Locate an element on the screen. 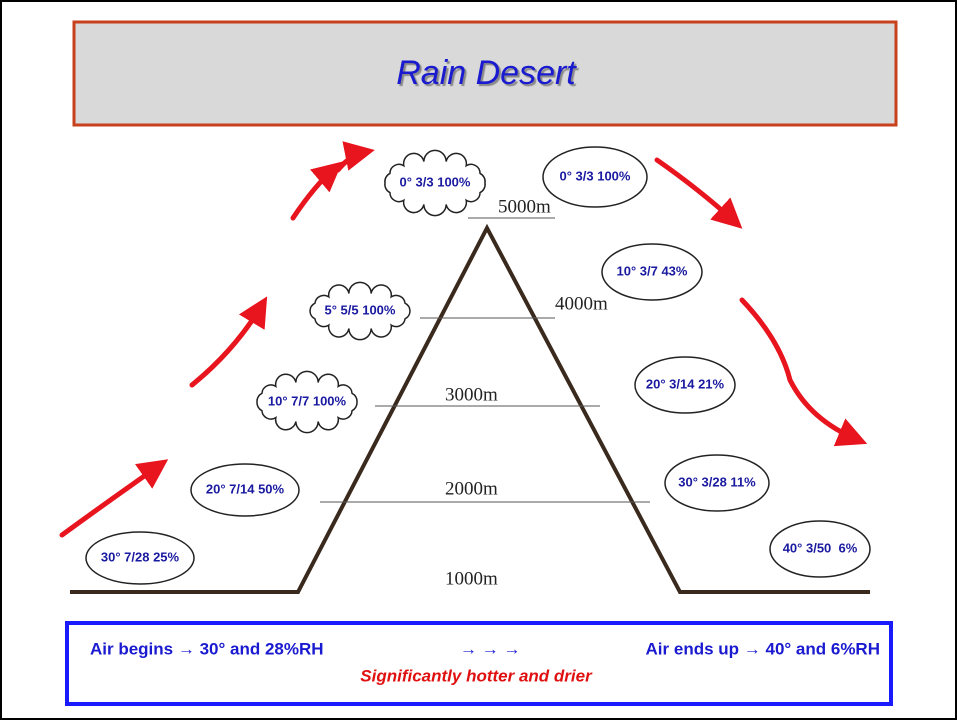 The height and width of the screenshot is (720, 957). altitude-label: 1000m is located at coordinates (471, 578).